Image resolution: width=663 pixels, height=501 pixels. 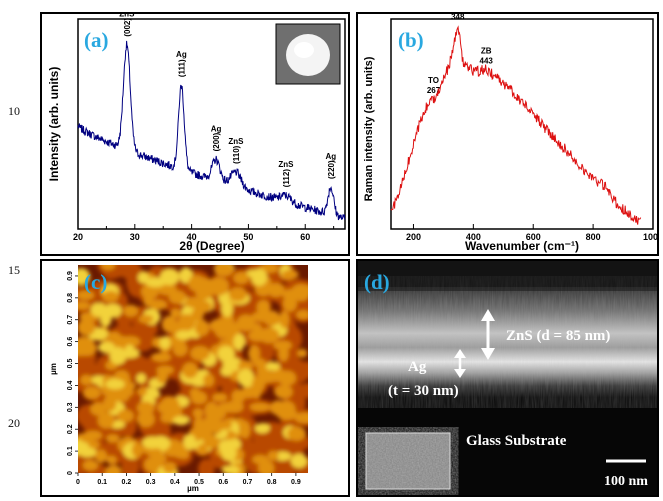 What do you see at coordinates (522, 246) in the screenshot?
I see `raman-x-label: Wavenumber (cm⁻¹)` at bounding box center [522, 246].